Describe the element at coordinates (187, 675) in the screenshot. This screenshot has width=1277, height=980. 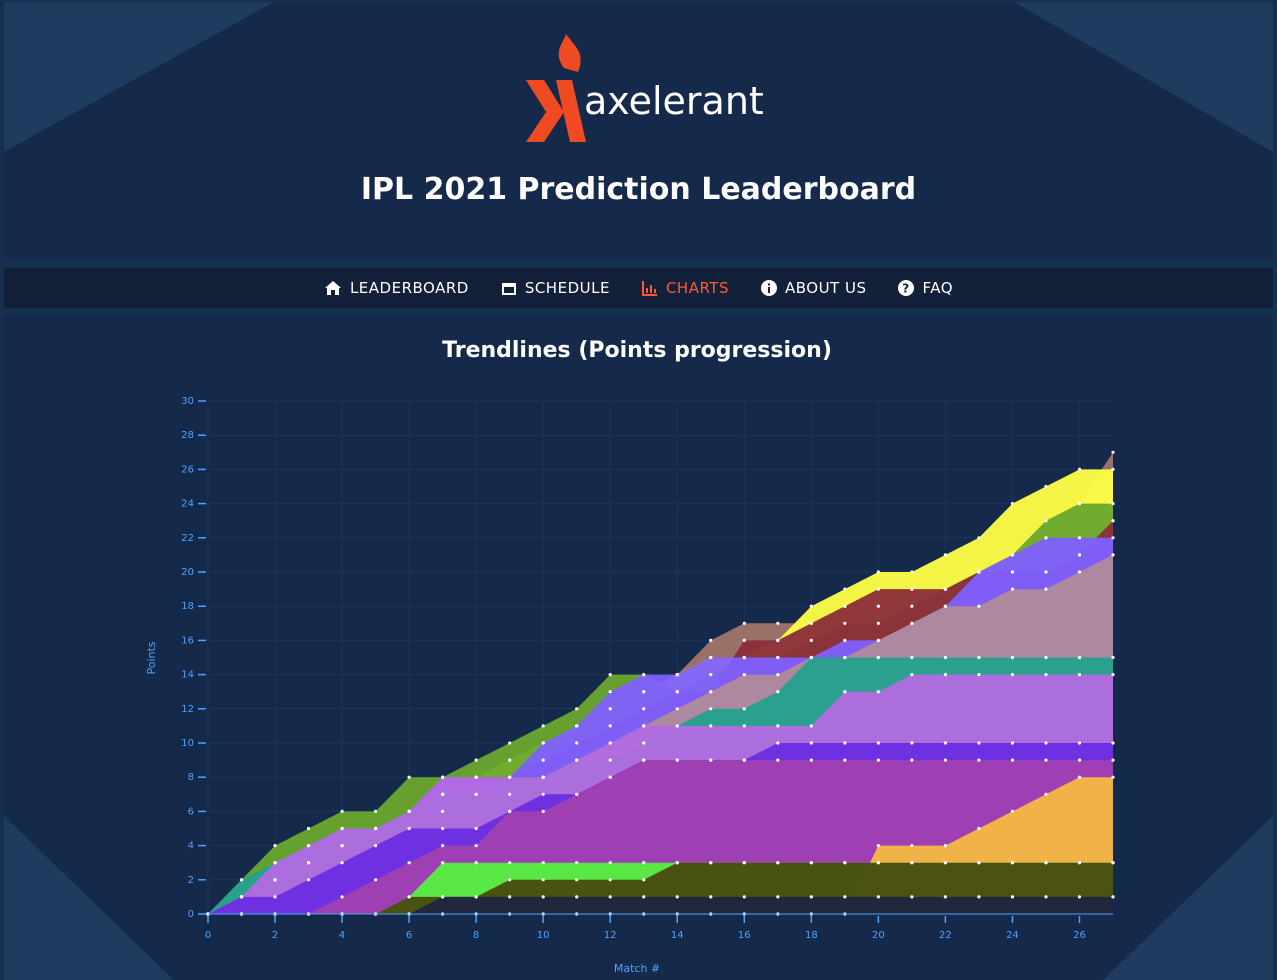
I see `y-tick-label: 14` at that location.